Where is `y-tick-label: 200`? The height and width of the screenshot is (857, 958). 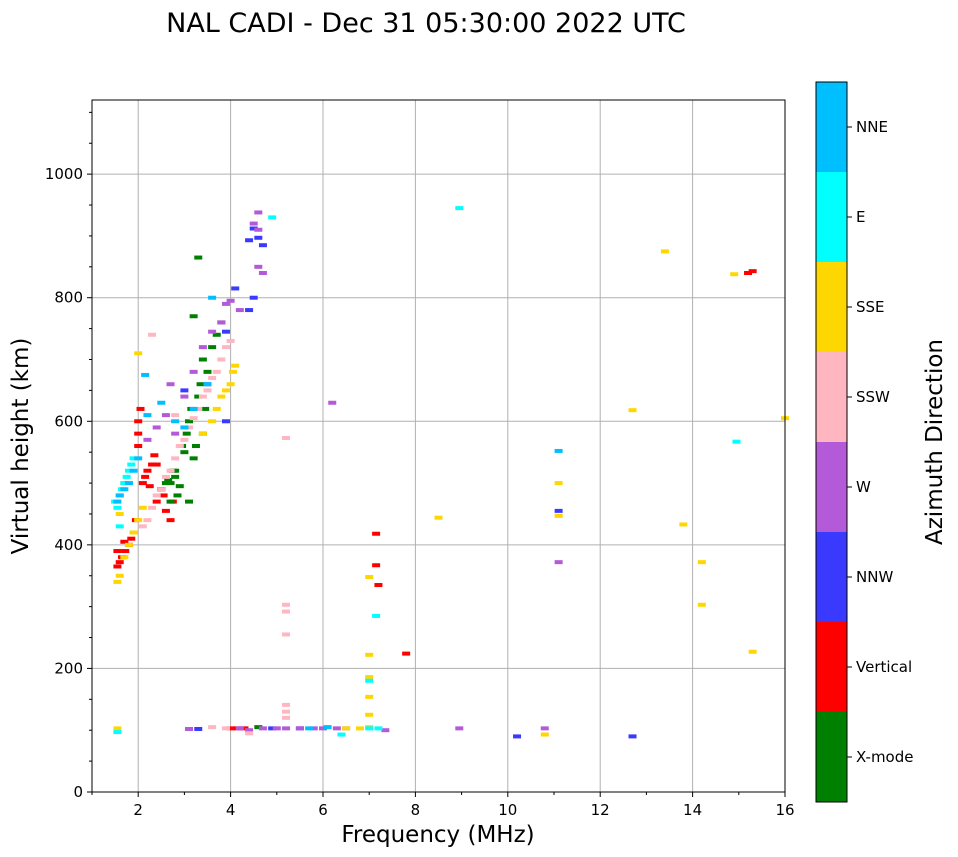
y-tick-label: 200 is located at coordinates (68, 668).